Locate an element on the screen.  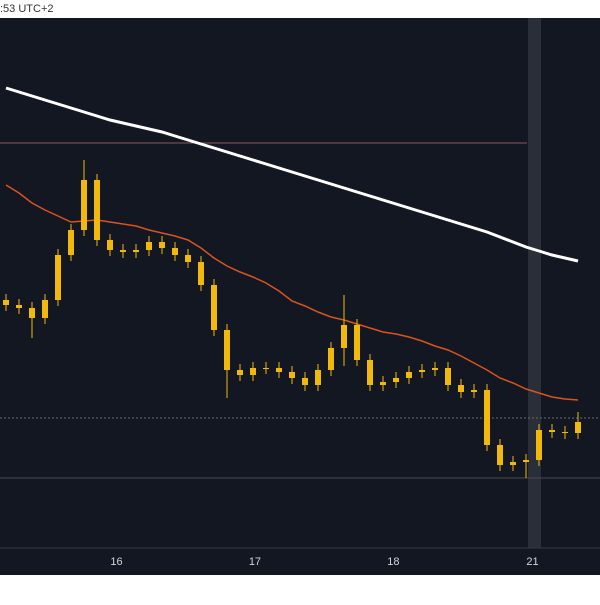
x-tick-label: 16 is located at coordinates (116, 562).